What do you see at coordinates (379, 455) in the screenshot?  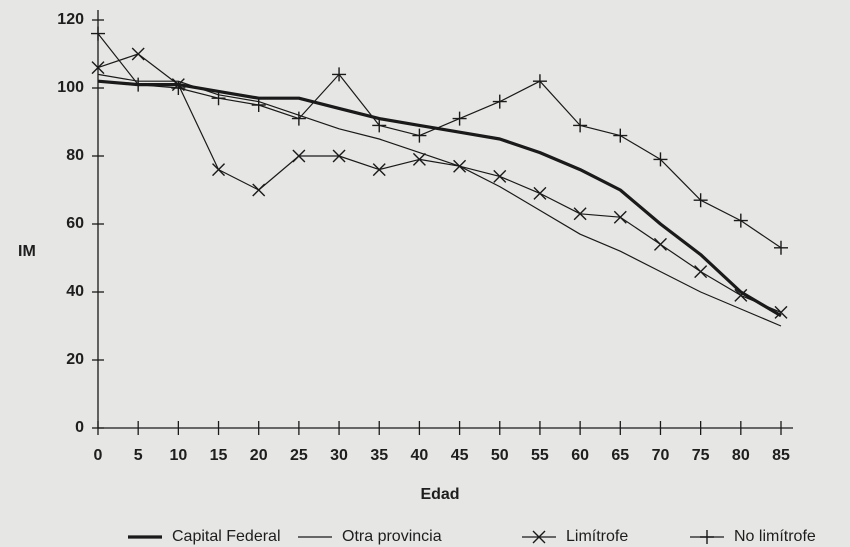 I see `x-tick-label: 35` at bounding box center [379, 455].